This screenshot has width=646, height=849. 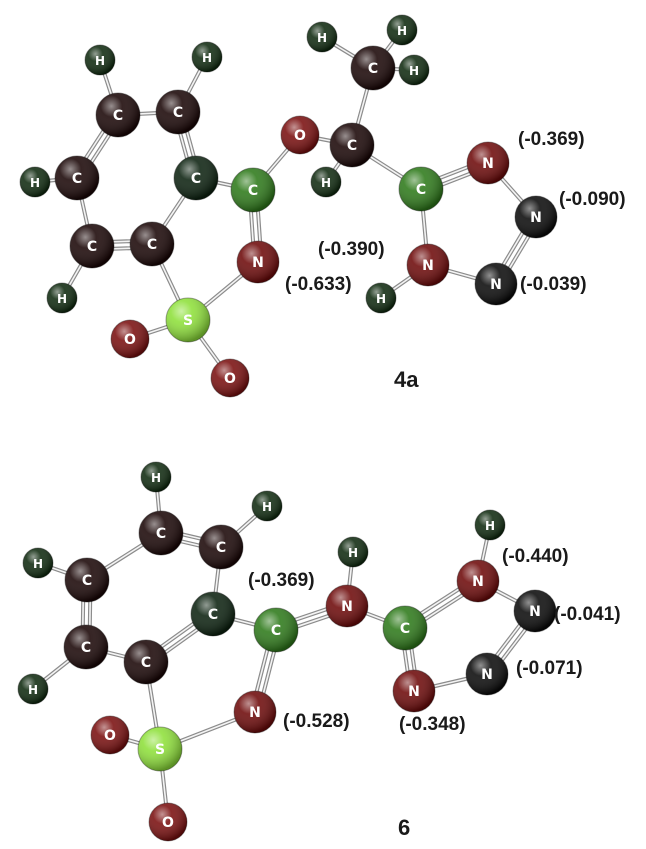 I want to click on compound-label-4a: 4a, so click(x=406, y=379).